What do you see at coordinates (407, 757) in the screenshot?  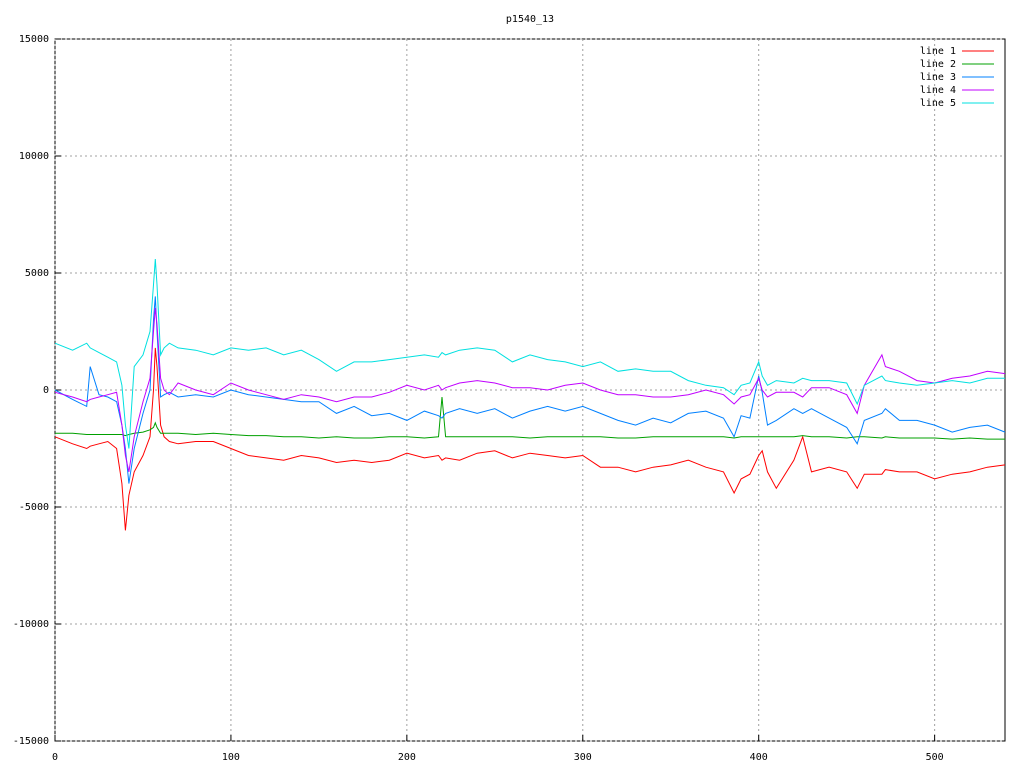 I see `x-tick-label: 200` at bounding box center [407, 757].